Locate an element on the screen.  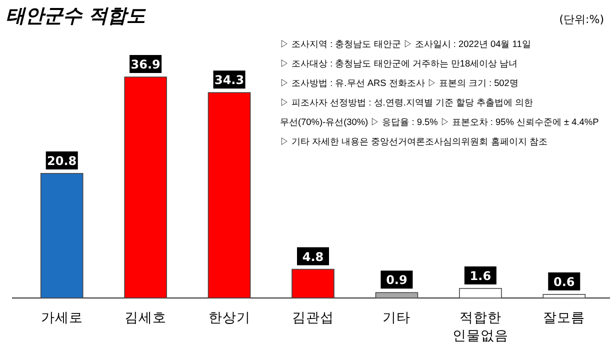
x-tick-label: 적합한 인물없음 is located at coordinates (480, 327).